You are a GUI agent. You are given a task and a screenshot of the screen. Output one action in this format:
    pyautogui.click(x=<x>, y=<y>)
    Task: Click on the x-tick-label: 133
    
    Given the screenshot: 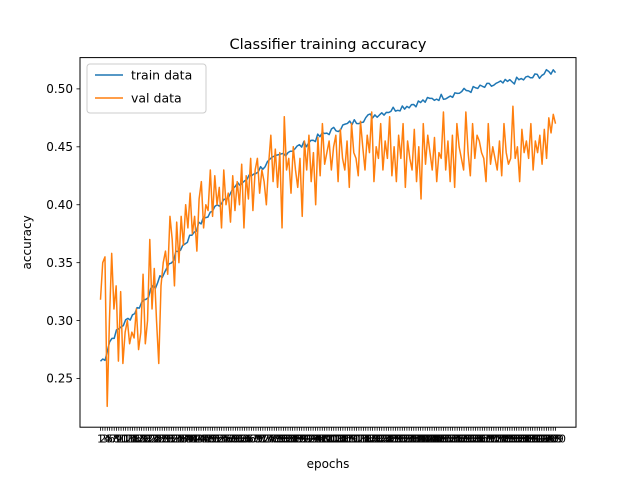 What is the action you would take?
    pyautogui.click(x=402, y=439)
    